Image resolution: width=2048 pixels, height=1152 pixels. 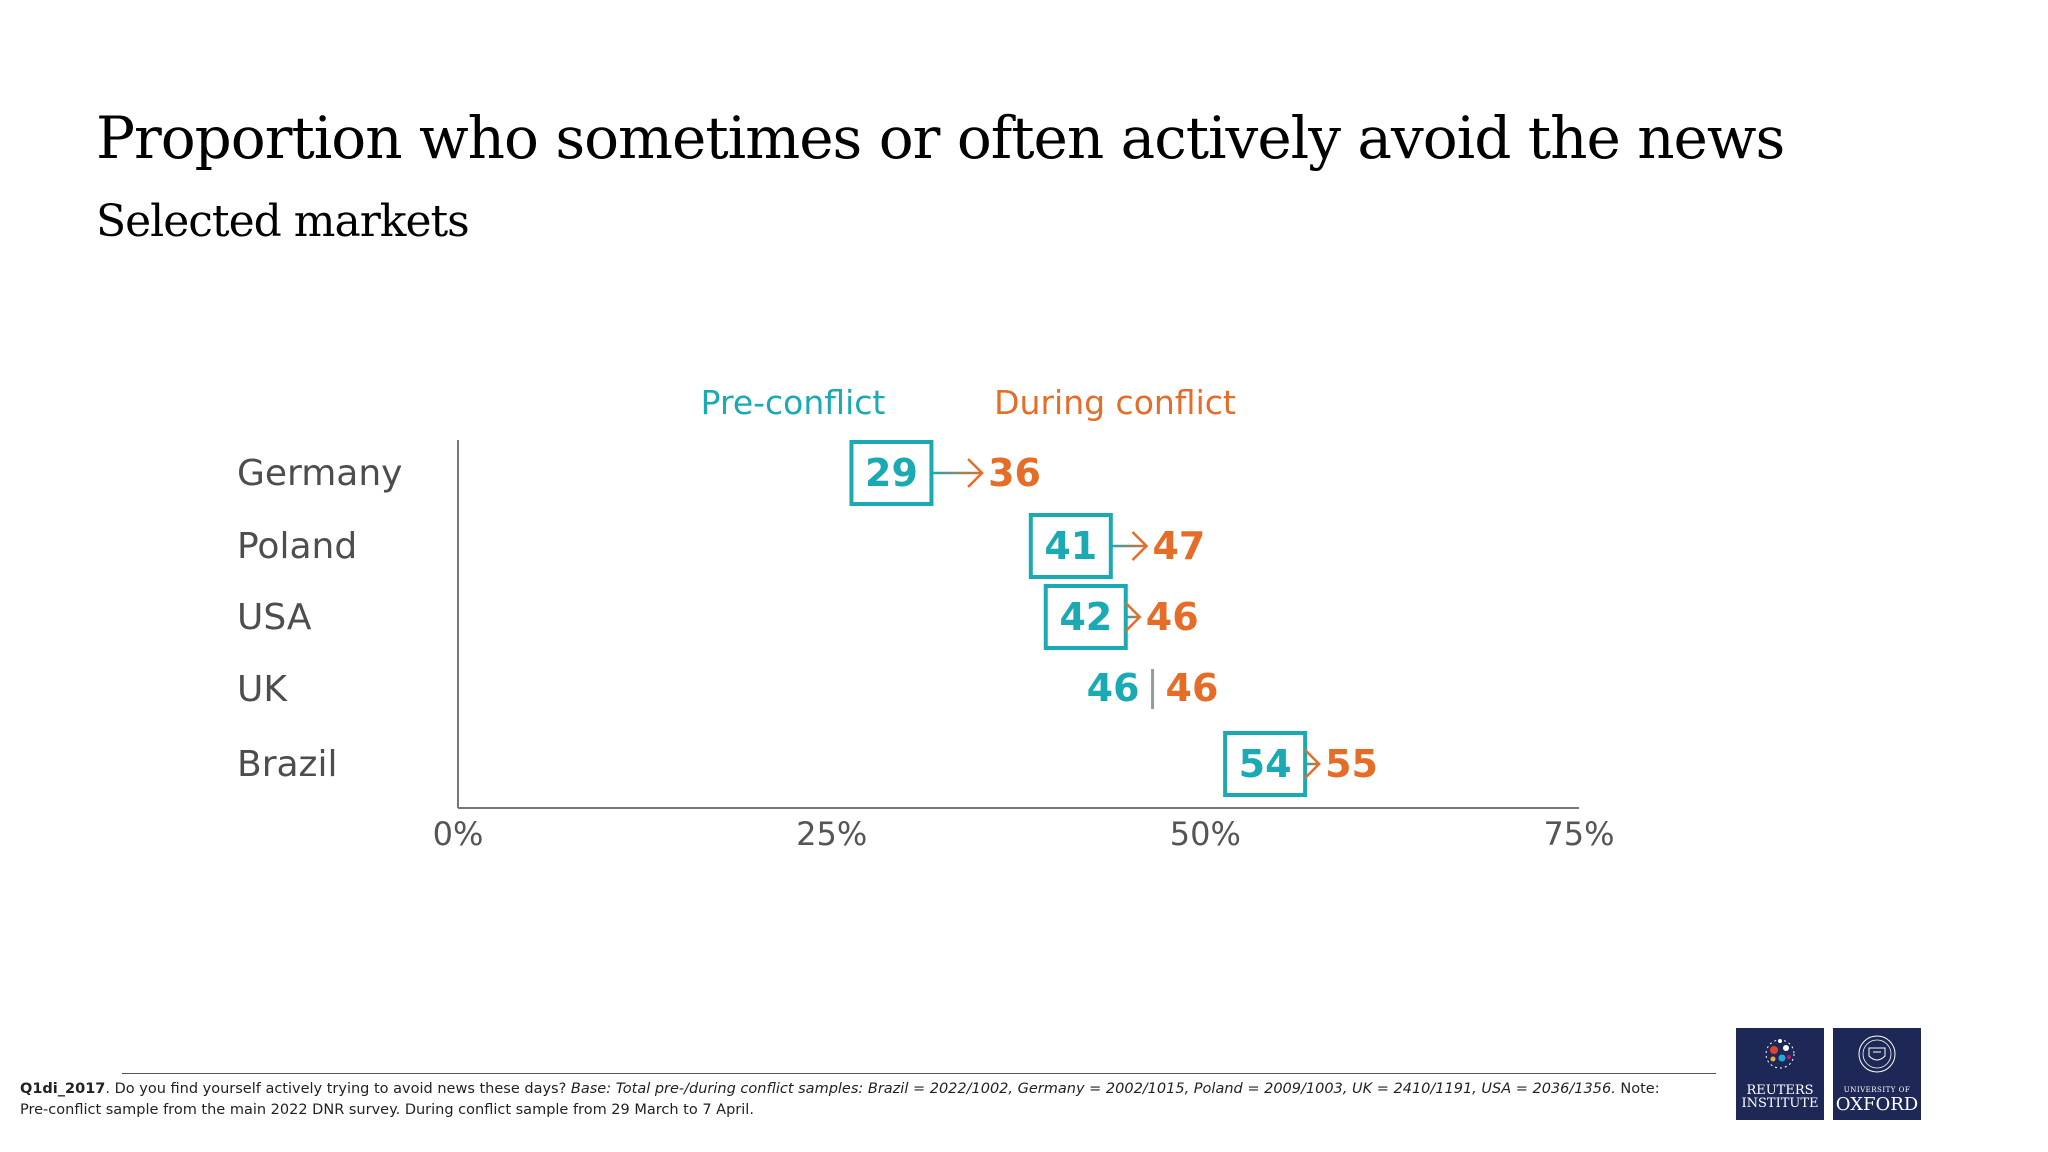 I want to click on category-label: UK, so click(x=262, y=689).